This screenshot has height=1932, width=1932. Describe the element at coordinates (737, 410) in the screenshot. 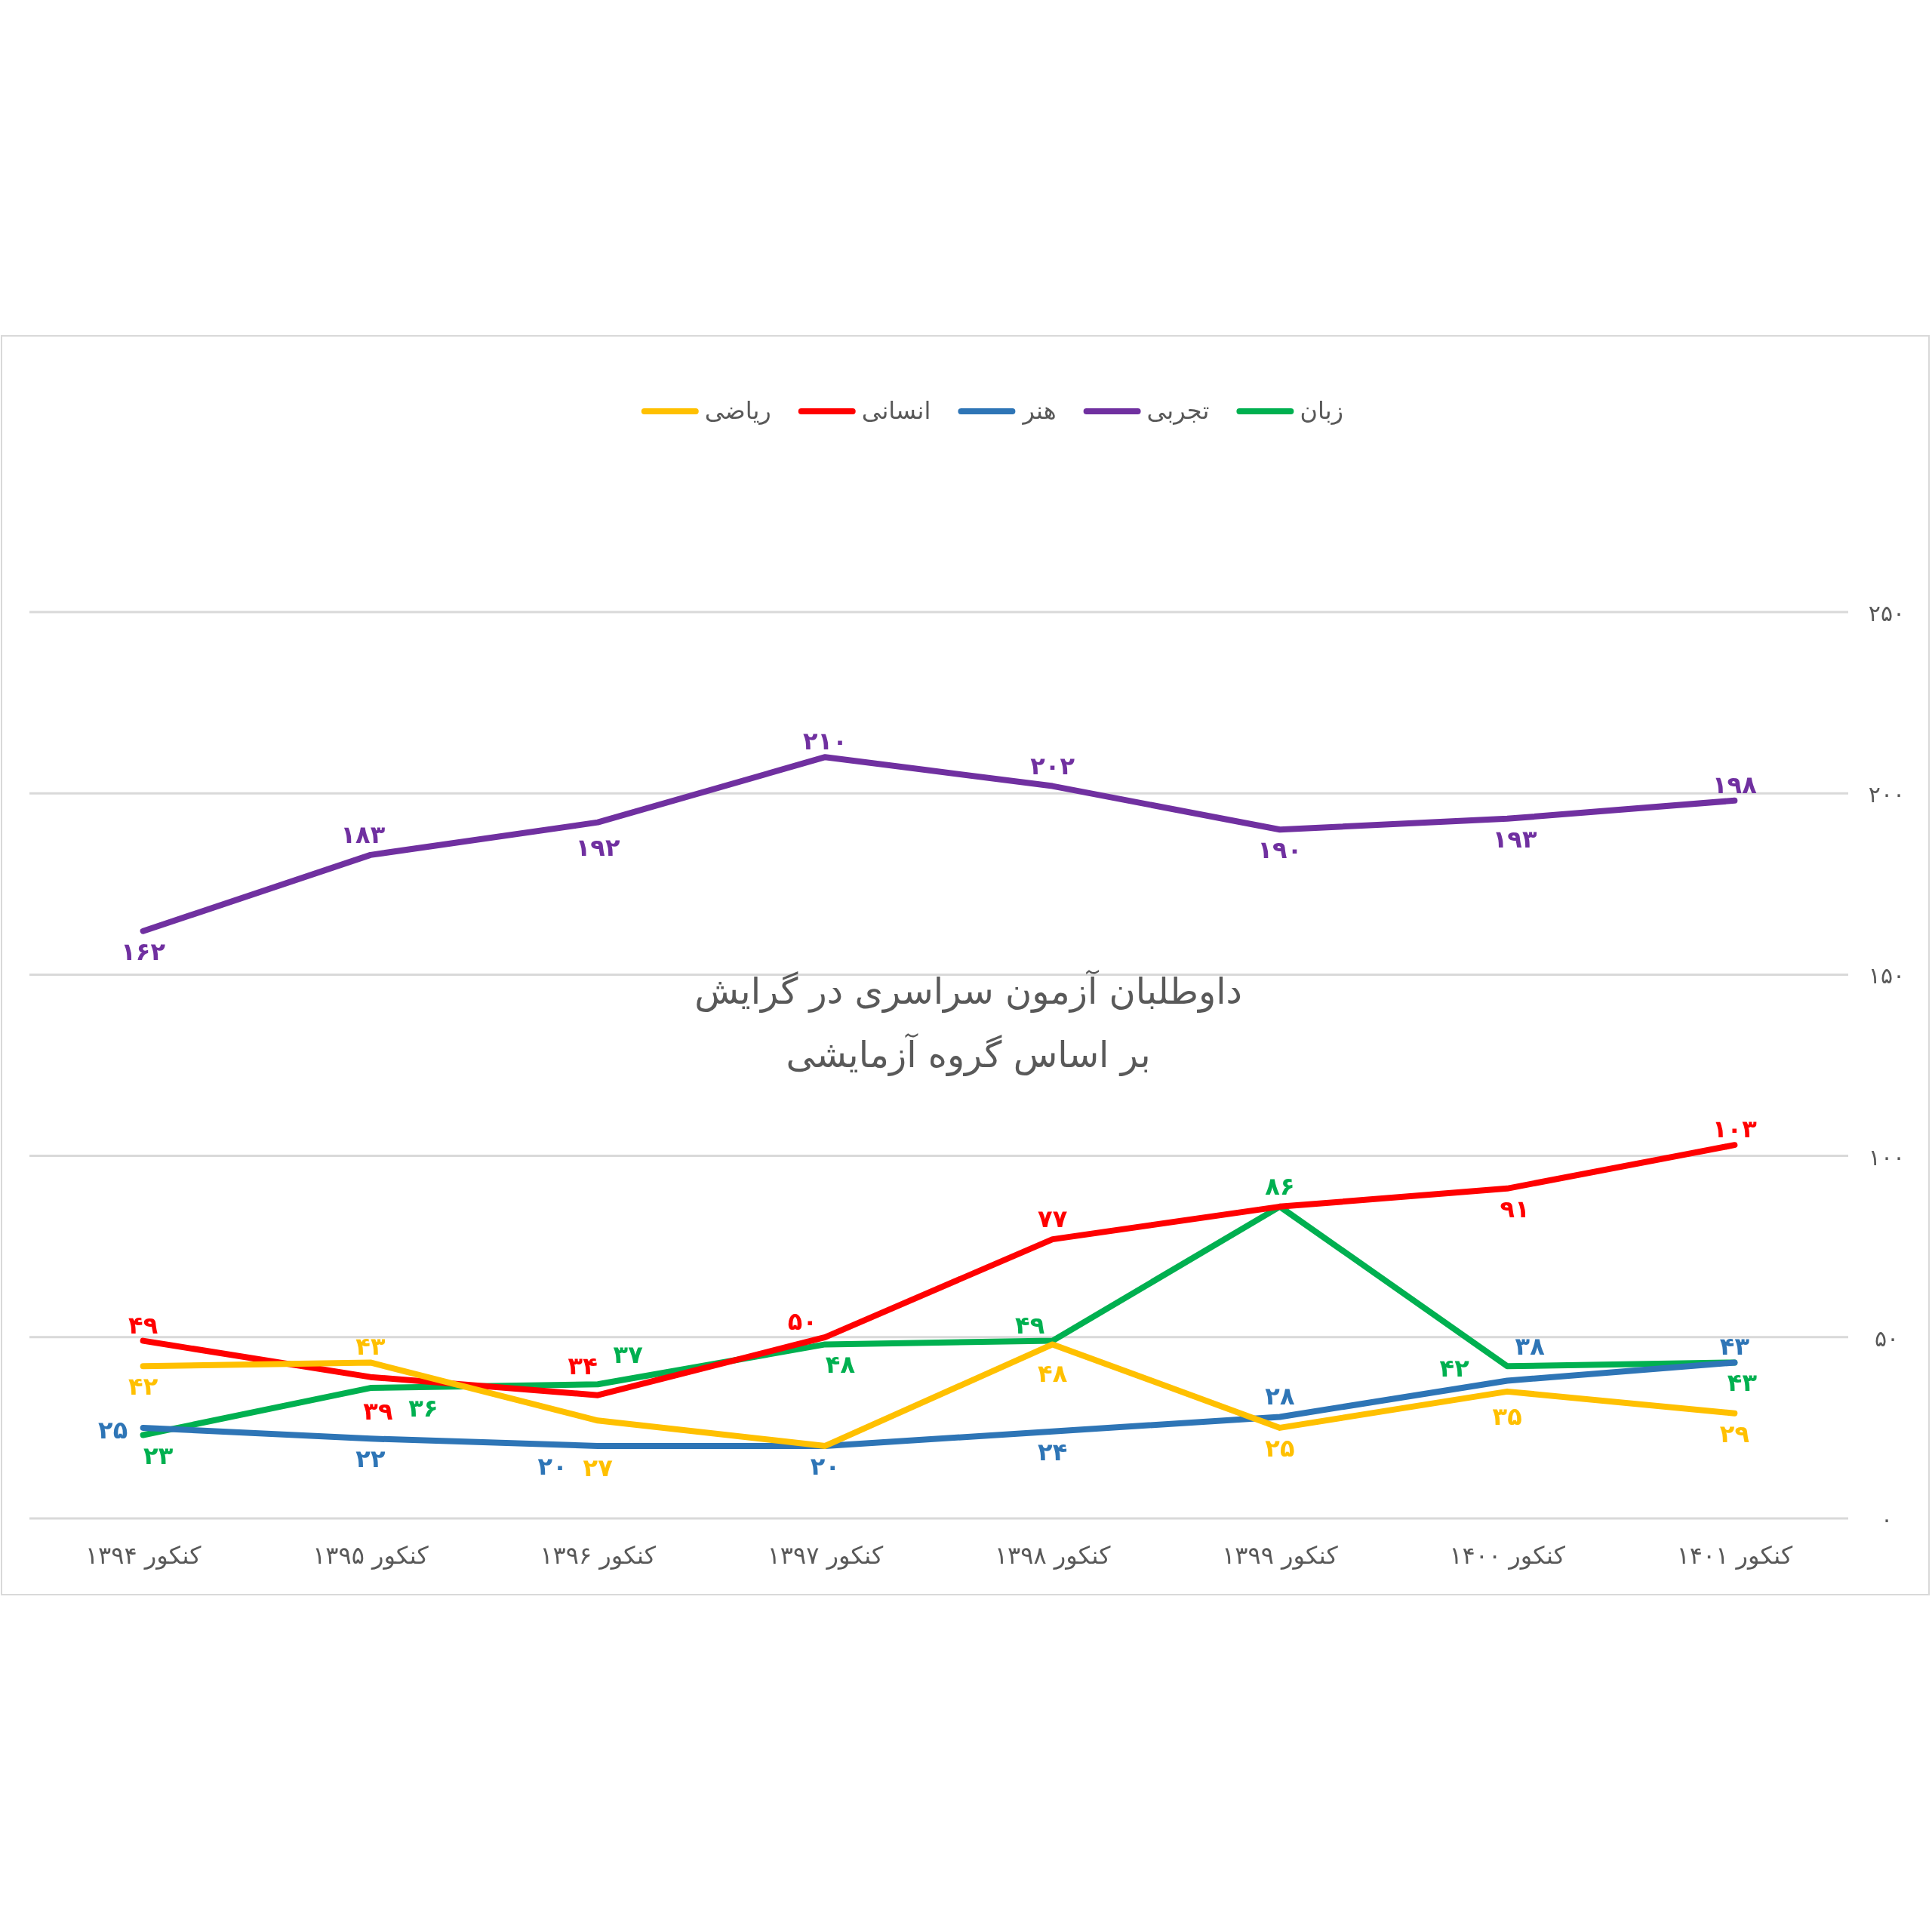

I see `legend-label: ریاضی` at that location.